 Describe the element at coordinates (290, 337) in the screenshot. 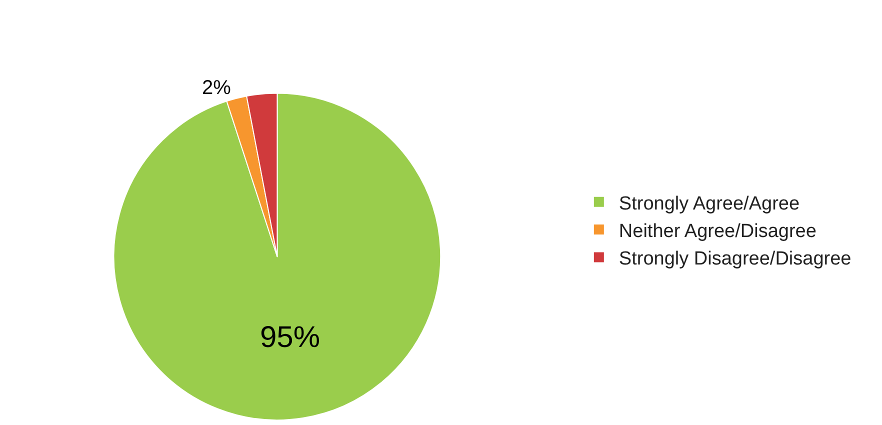

I see `data-label: 95%` at that location.